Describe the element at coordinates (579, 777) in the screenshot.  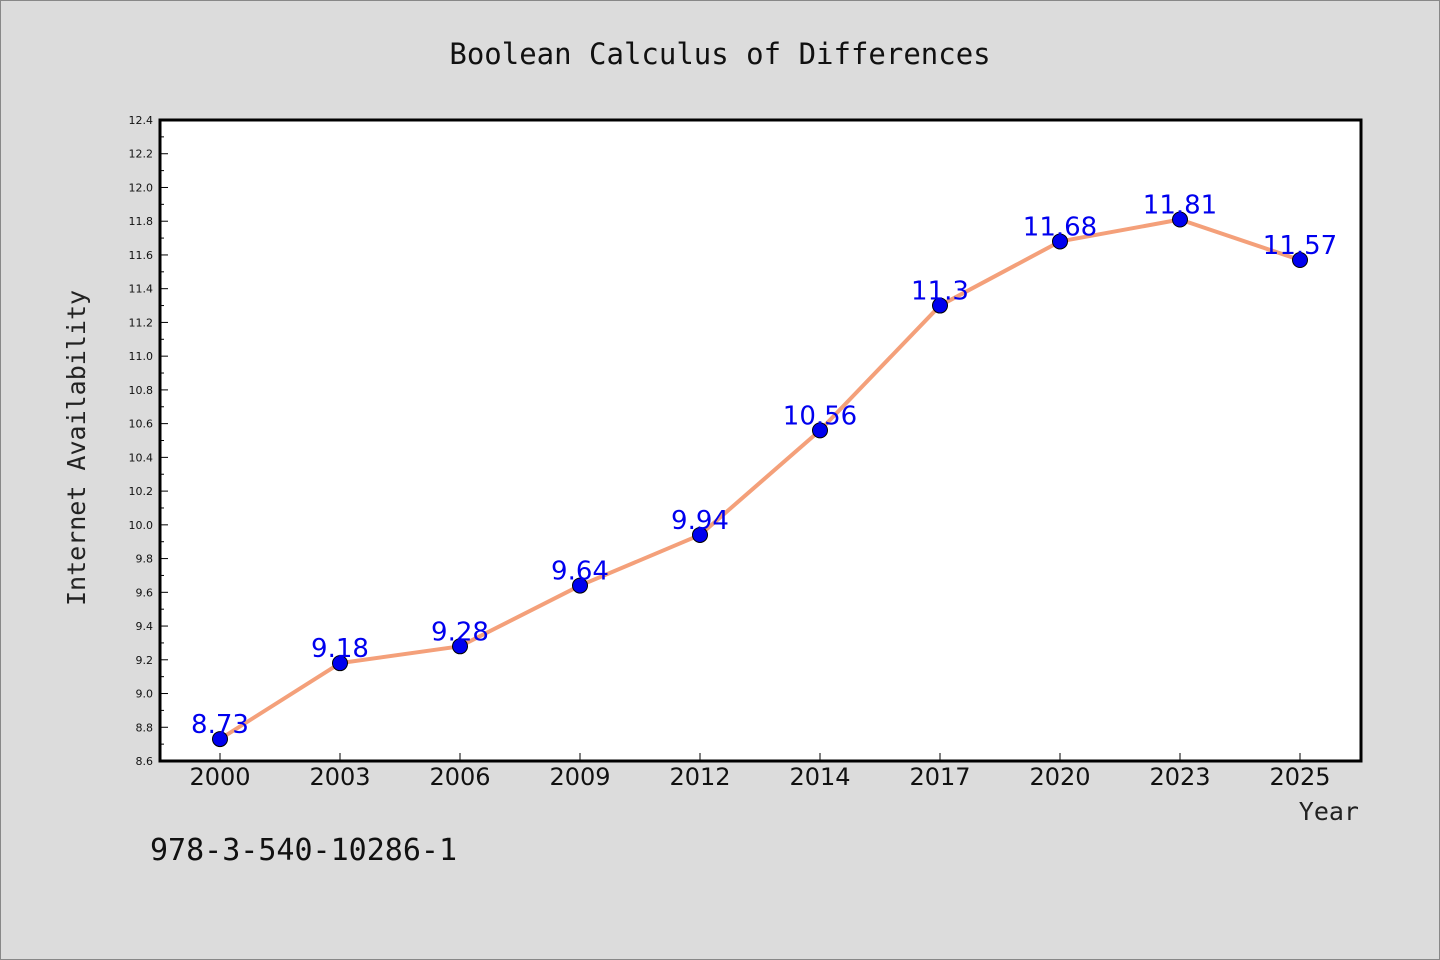
I see `x-tick-label: 2009` at that location.